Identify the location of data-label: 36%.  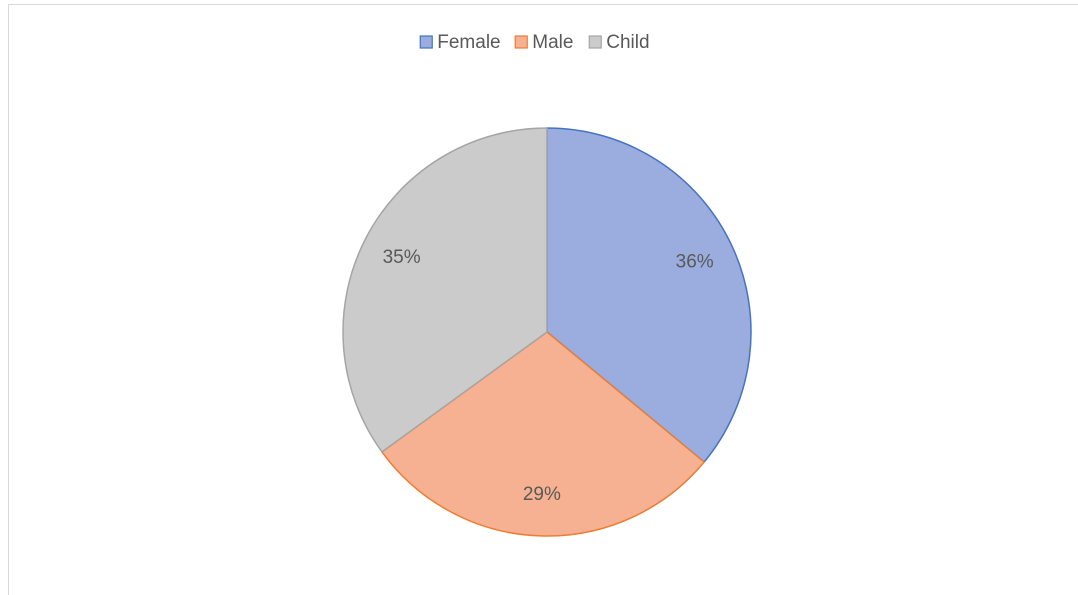
(695, 262).